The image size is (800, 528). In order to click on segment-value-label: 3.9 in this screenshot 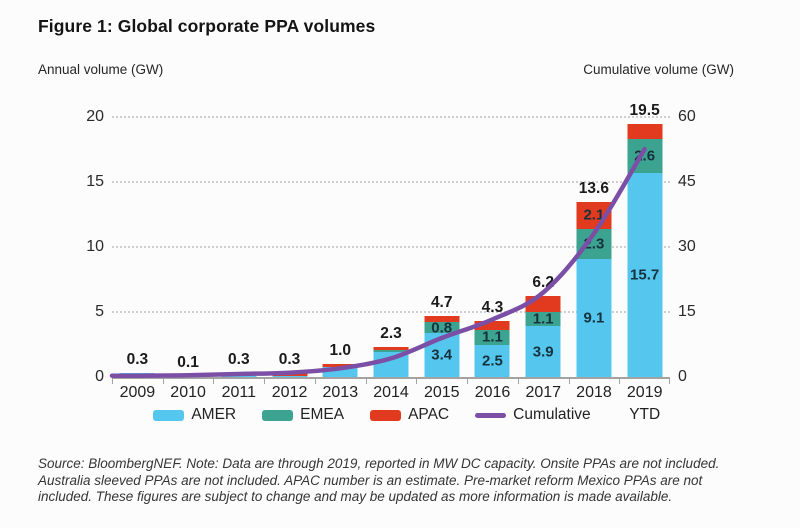, I will do `click(543, 352)`.